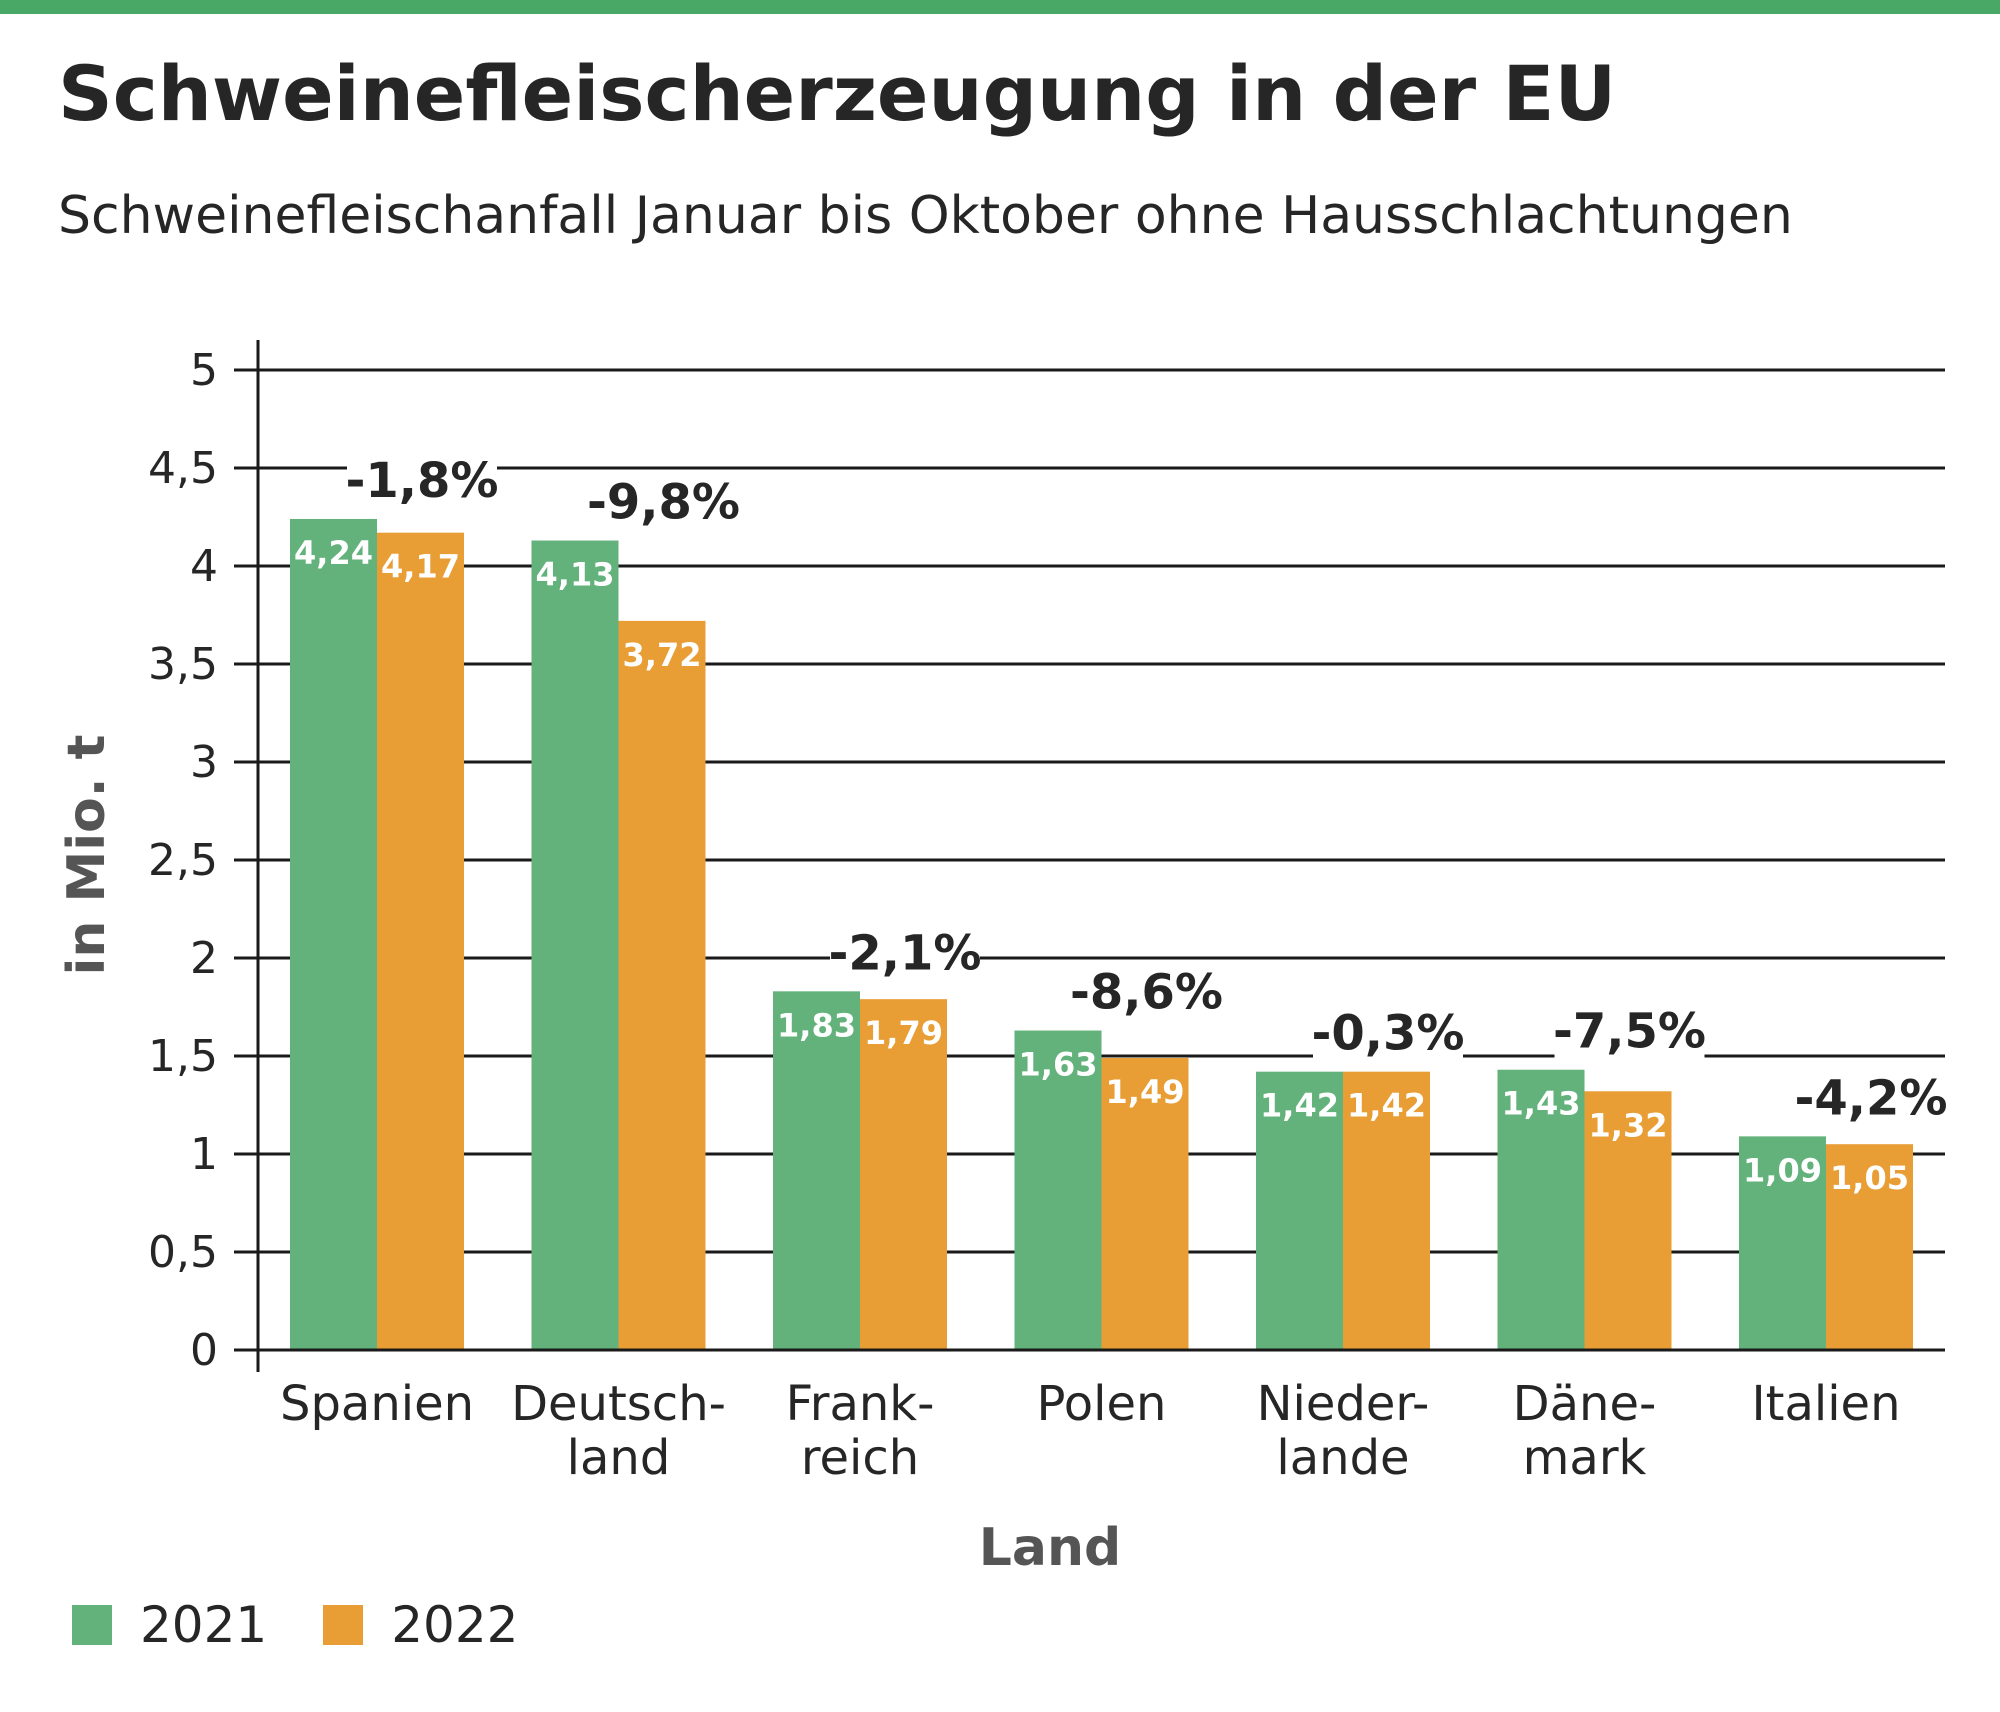  I want to click on x-category-label: mark, so click(1585, 1458).